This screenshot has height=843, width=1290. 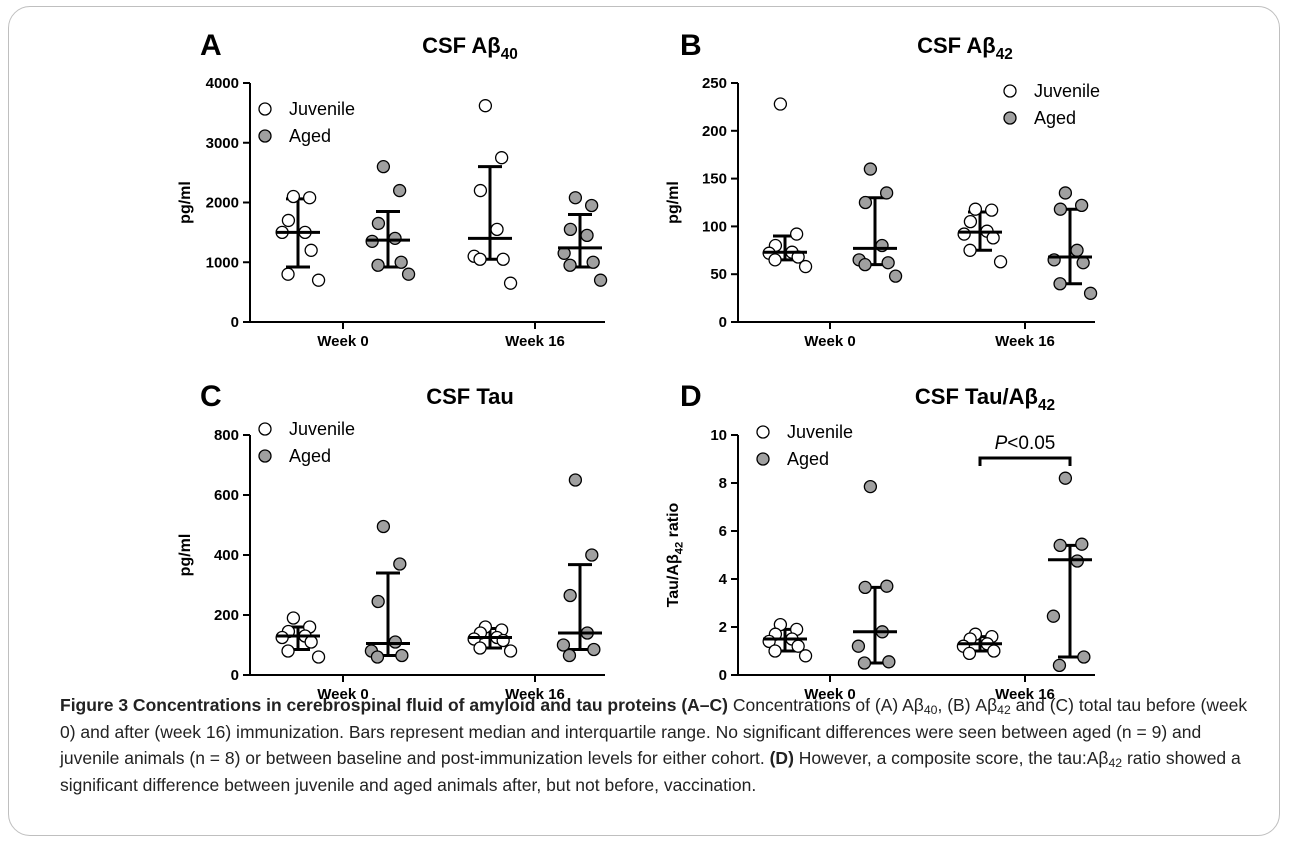 What do you see at coordinates (211, 45) in the screenshot?
I see `panel-label-a: A` at bounding box center [211, 45].